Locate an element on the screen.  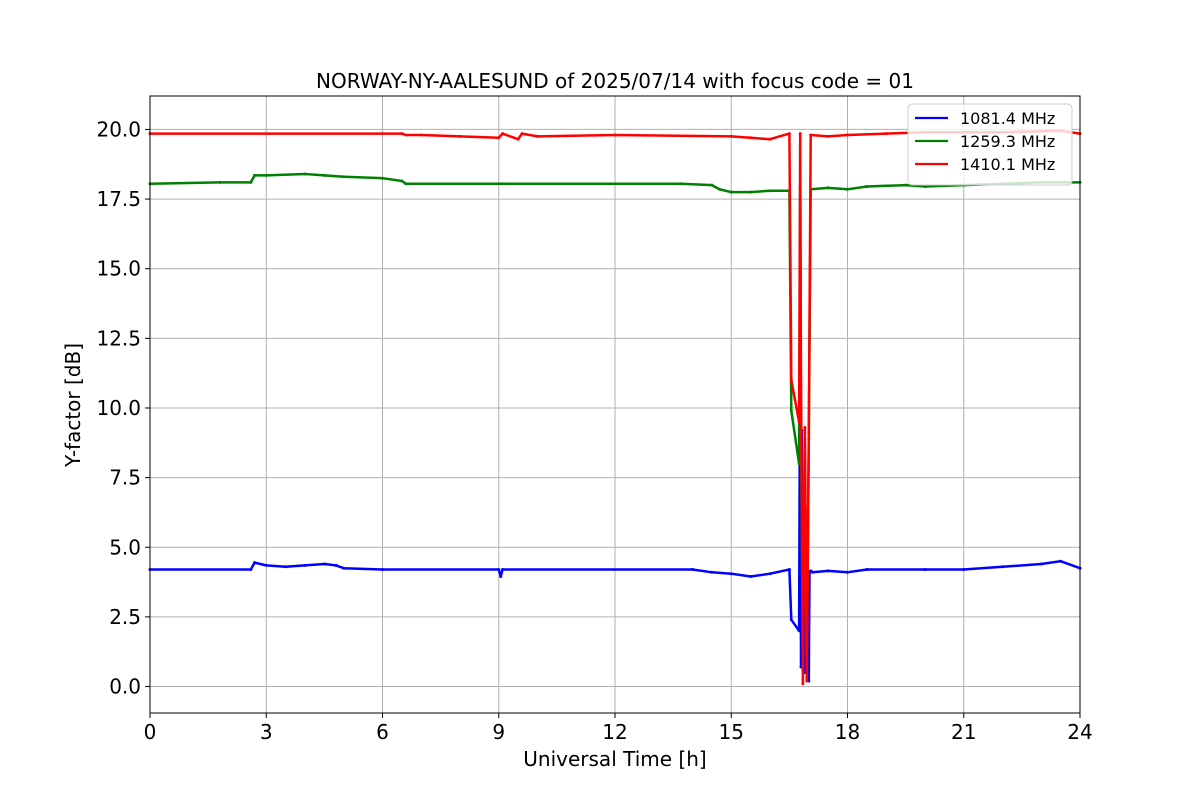
y-tick-label: 0.0 is located at coordinates (125, 687).